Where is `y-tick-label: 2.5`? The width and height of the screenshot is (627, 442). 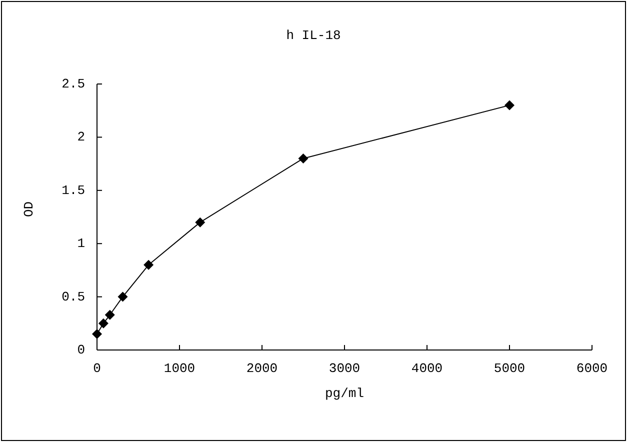 y-tick-label: 2.5 is located at coordinates (73, 84).